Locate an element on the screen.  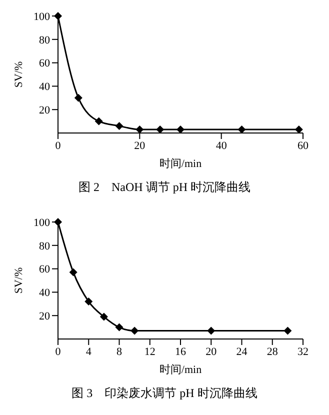
x-tick-label: 28 is located at coordinates (272, 352).